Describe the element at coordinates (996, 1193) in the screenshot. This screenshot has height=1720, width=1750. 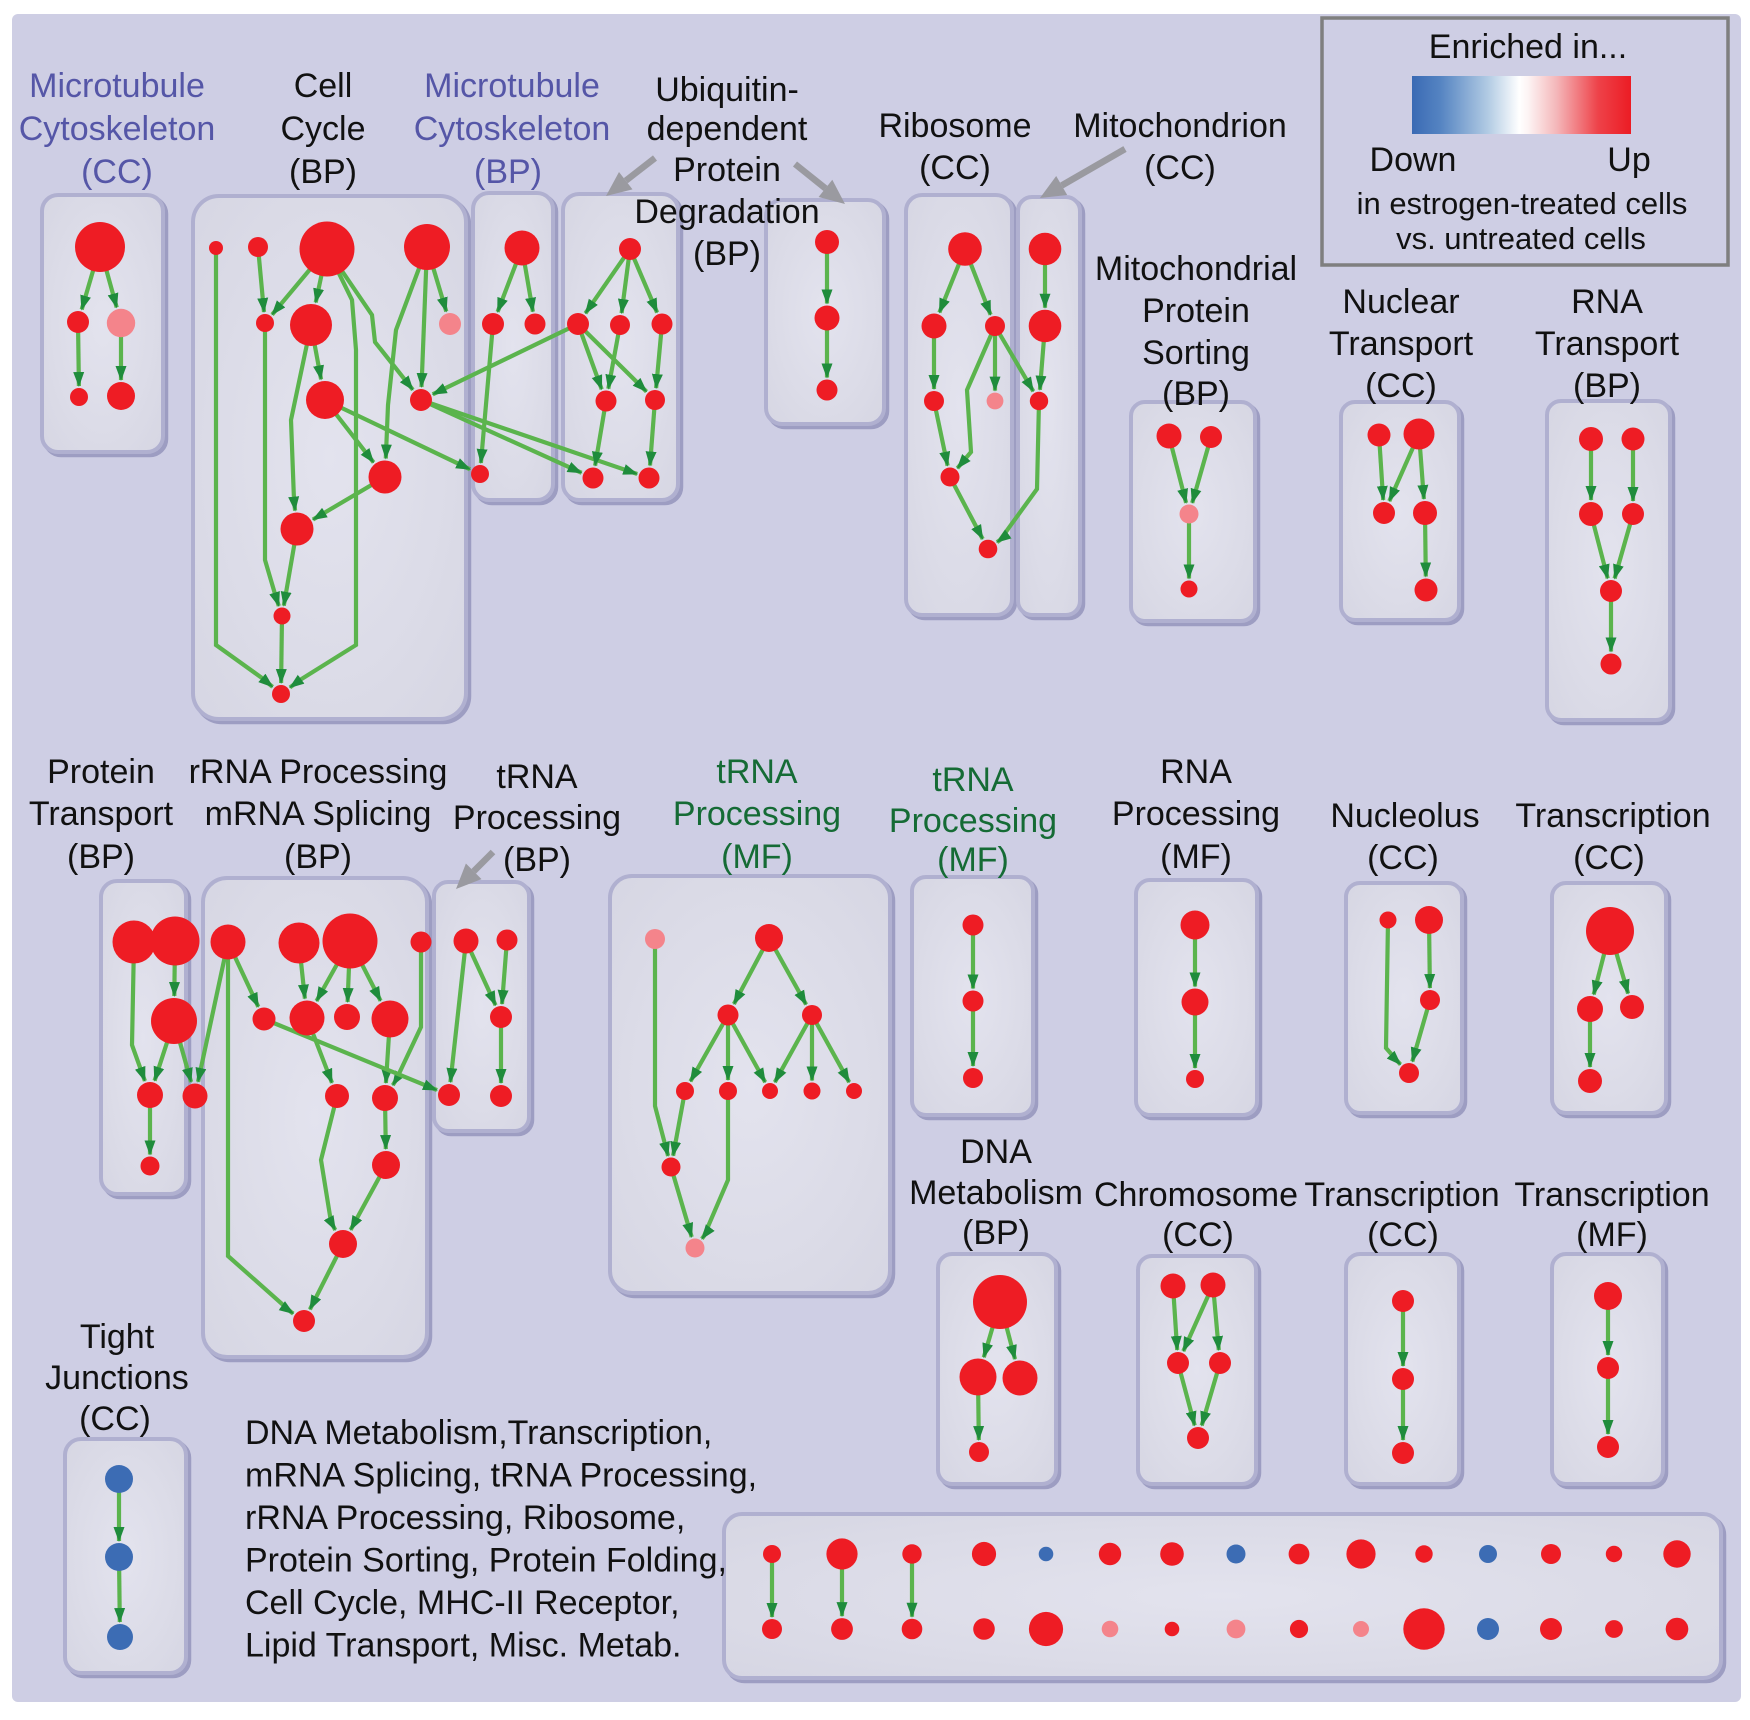
I see `svg-text: Metabolism` at that location.